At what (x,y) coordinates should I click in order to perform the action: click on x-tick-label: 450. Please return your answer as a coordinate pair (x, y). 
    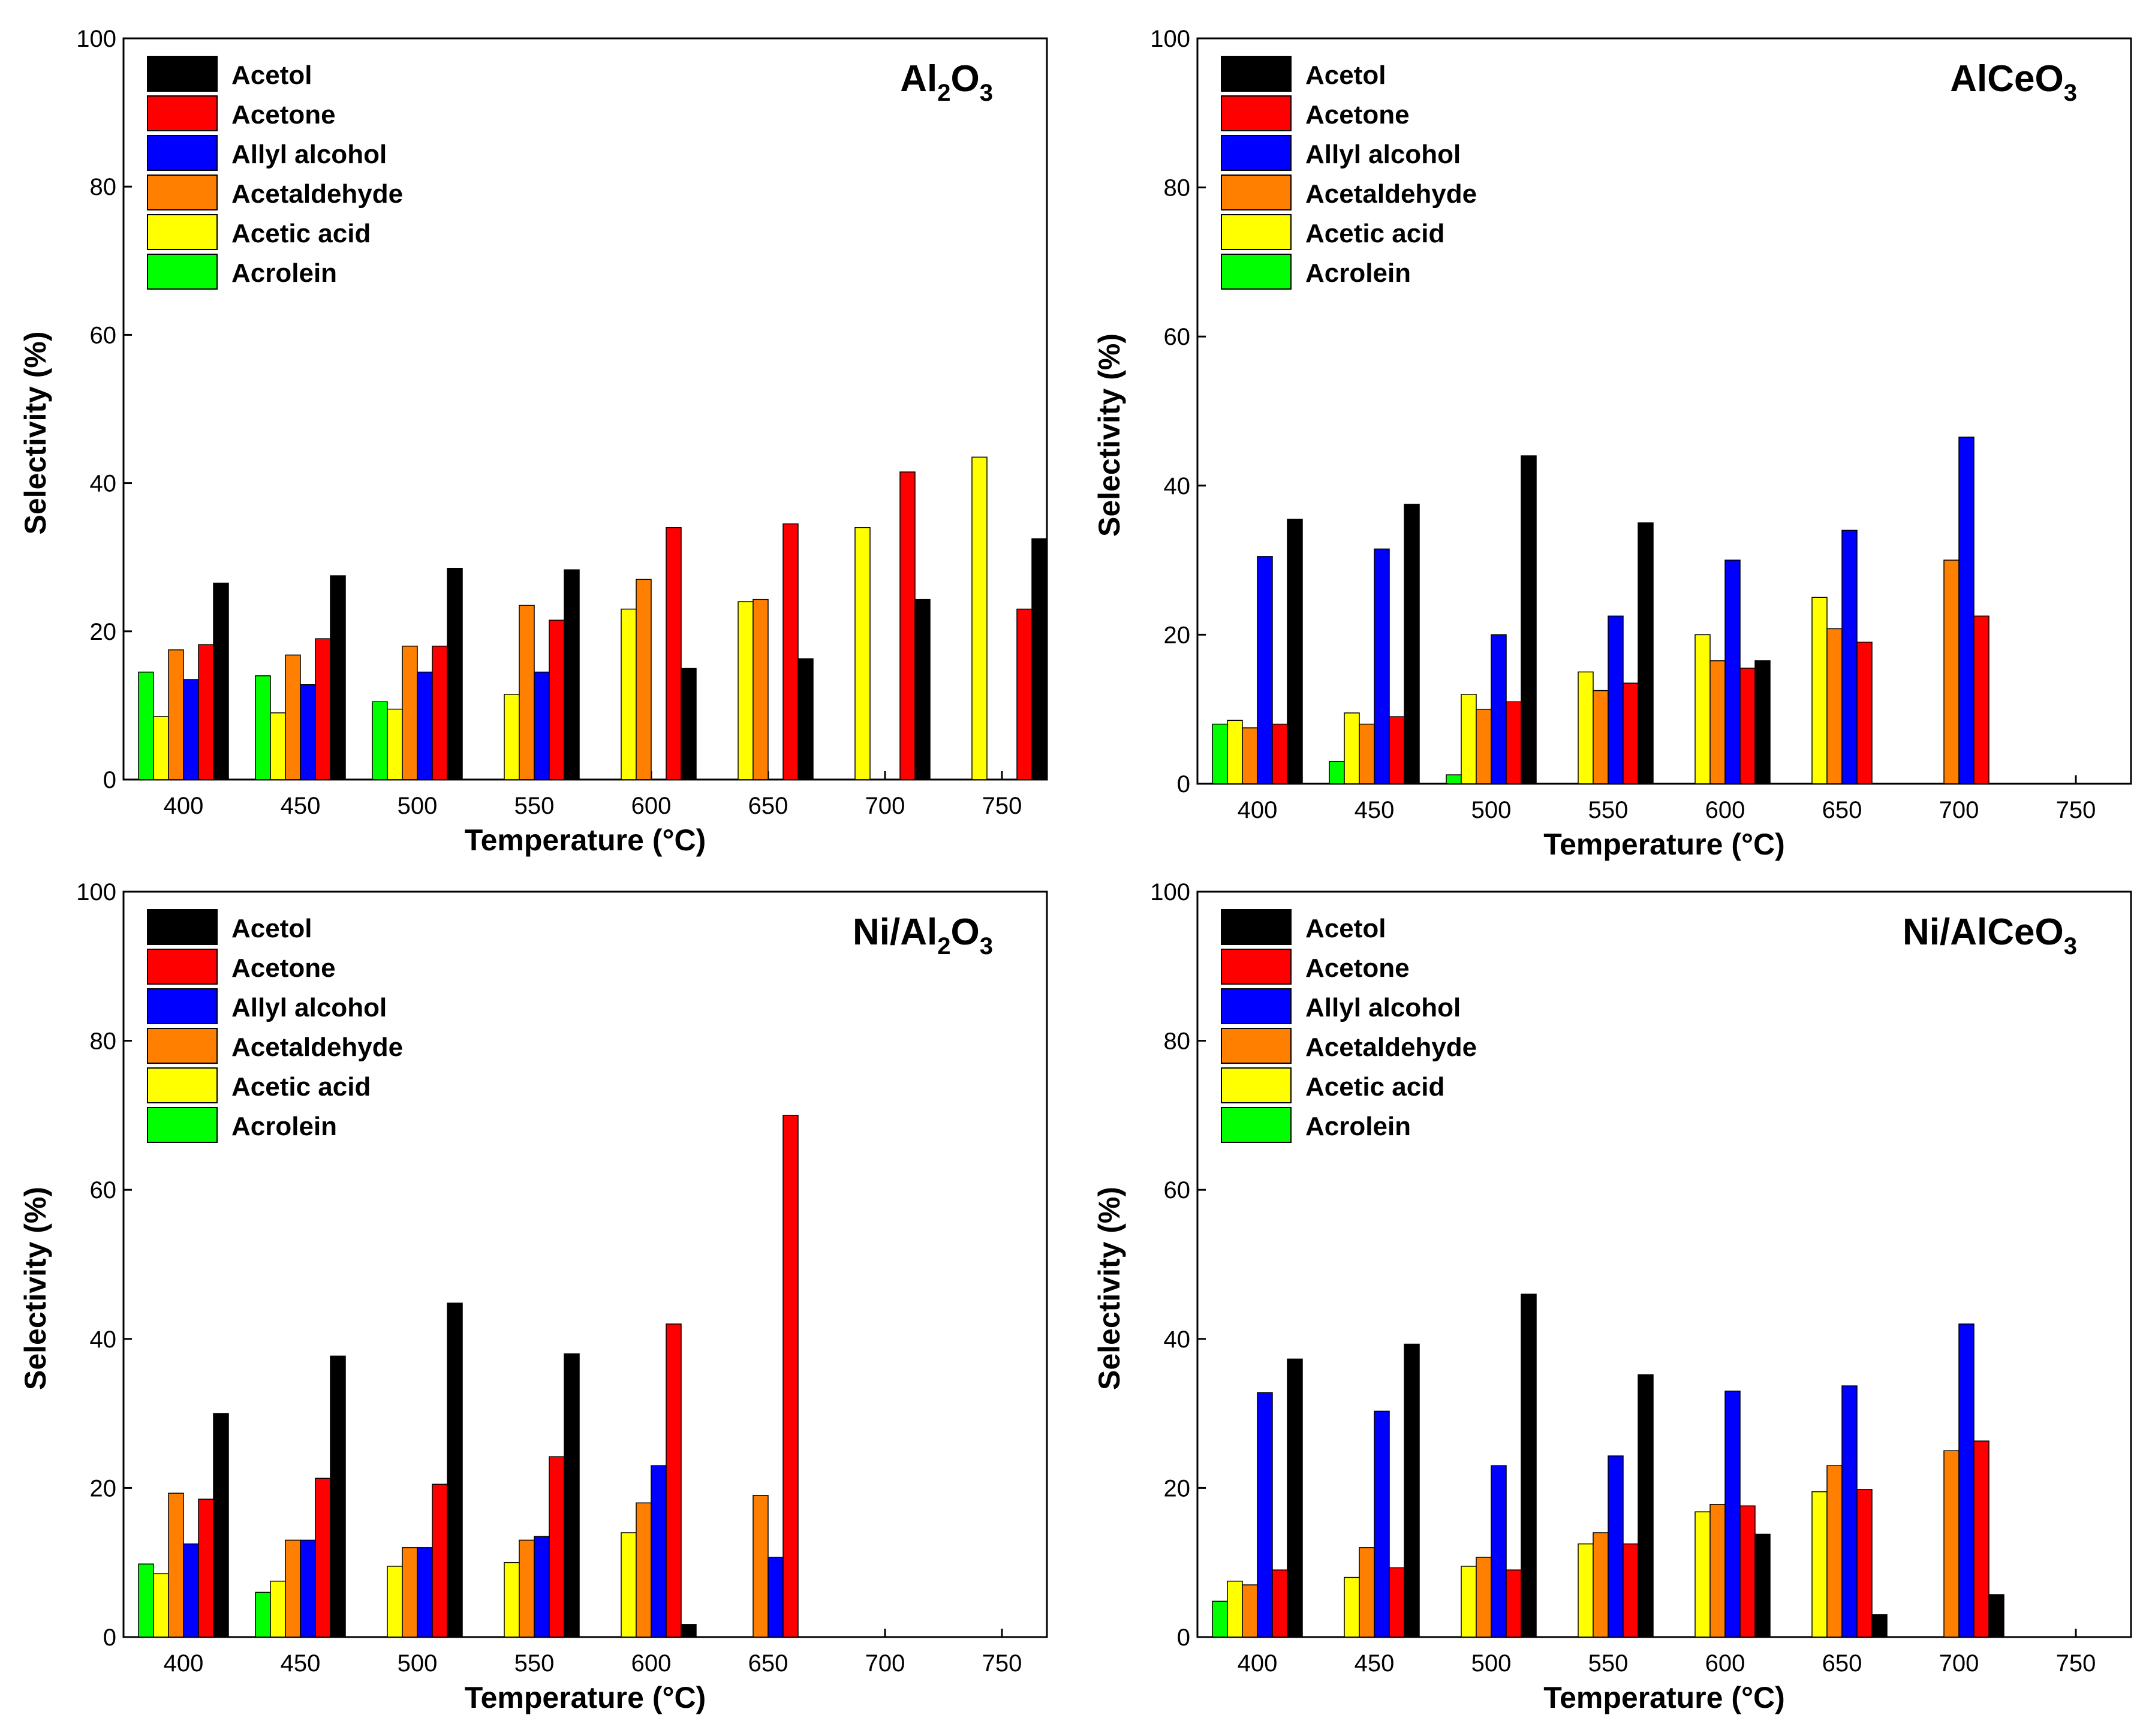
    Looking at the image, I should click on (1375, 1663).